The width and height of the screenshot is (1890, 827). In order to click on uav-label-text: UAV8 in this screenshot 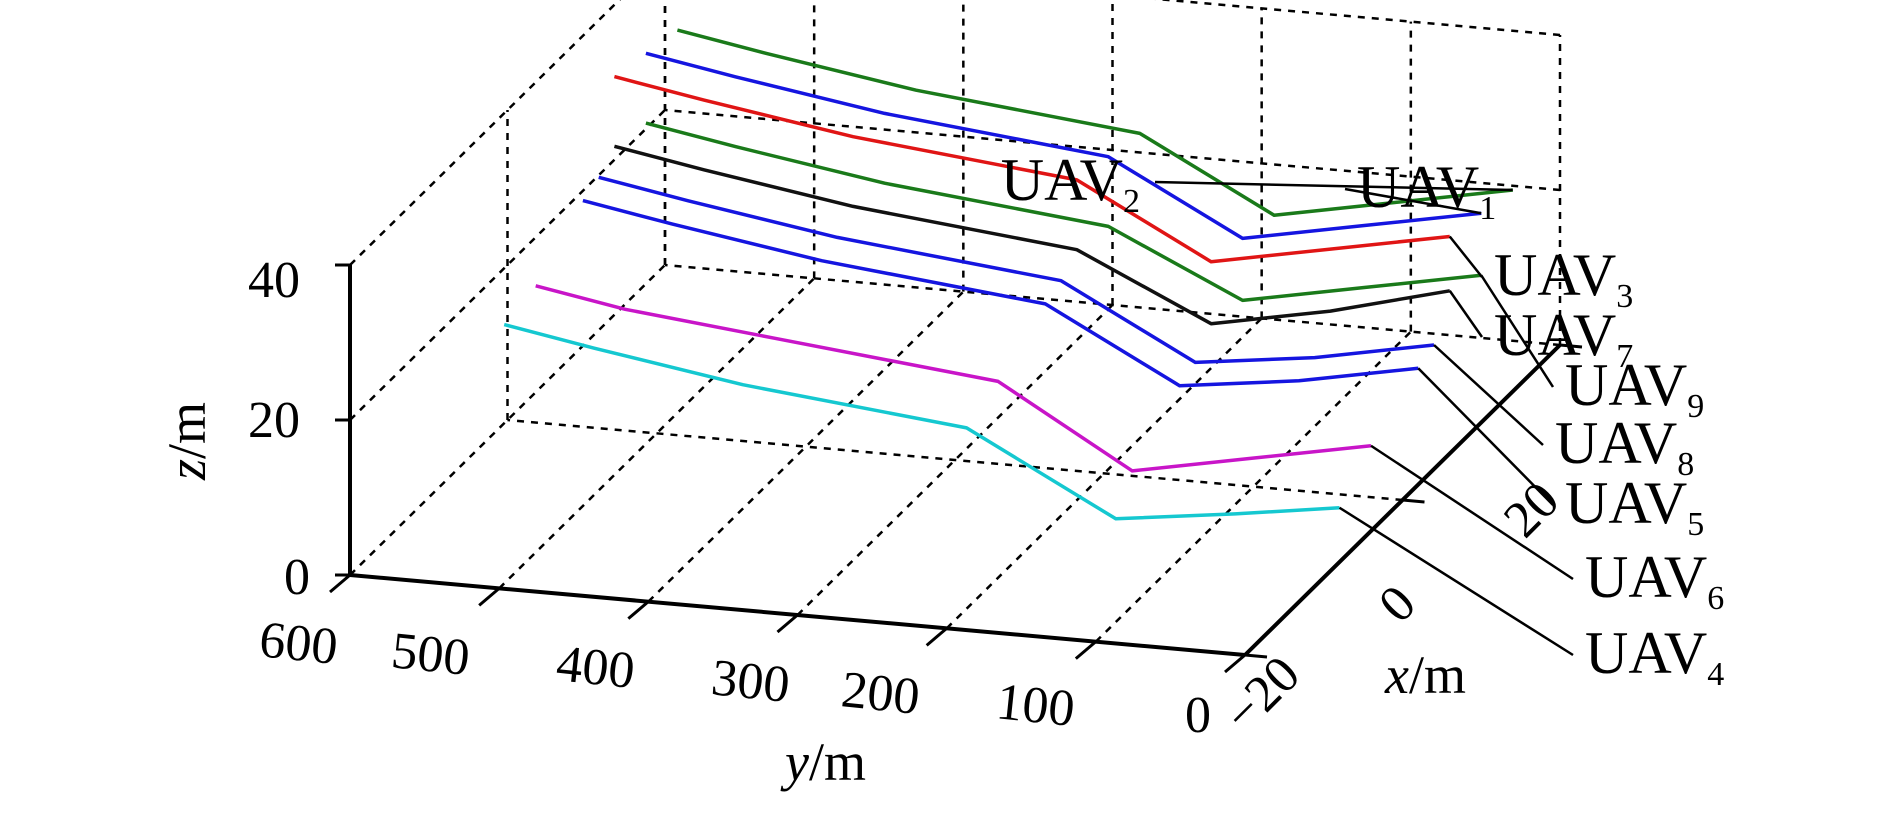, I will do `click(1624, 446)`.